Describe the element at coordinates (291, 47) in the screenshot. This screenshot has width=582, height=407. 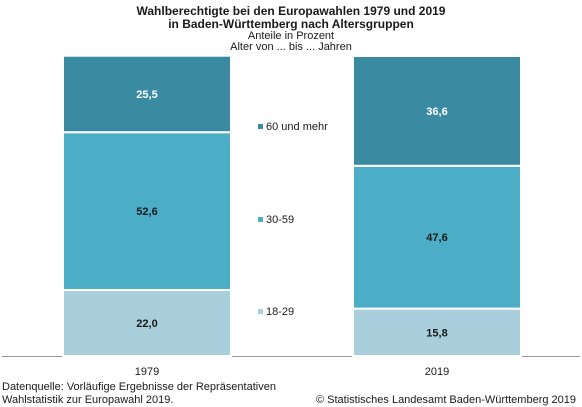
I see `chart-subtitle-line-2: Alter von ... bis ... Jahren` at that location.